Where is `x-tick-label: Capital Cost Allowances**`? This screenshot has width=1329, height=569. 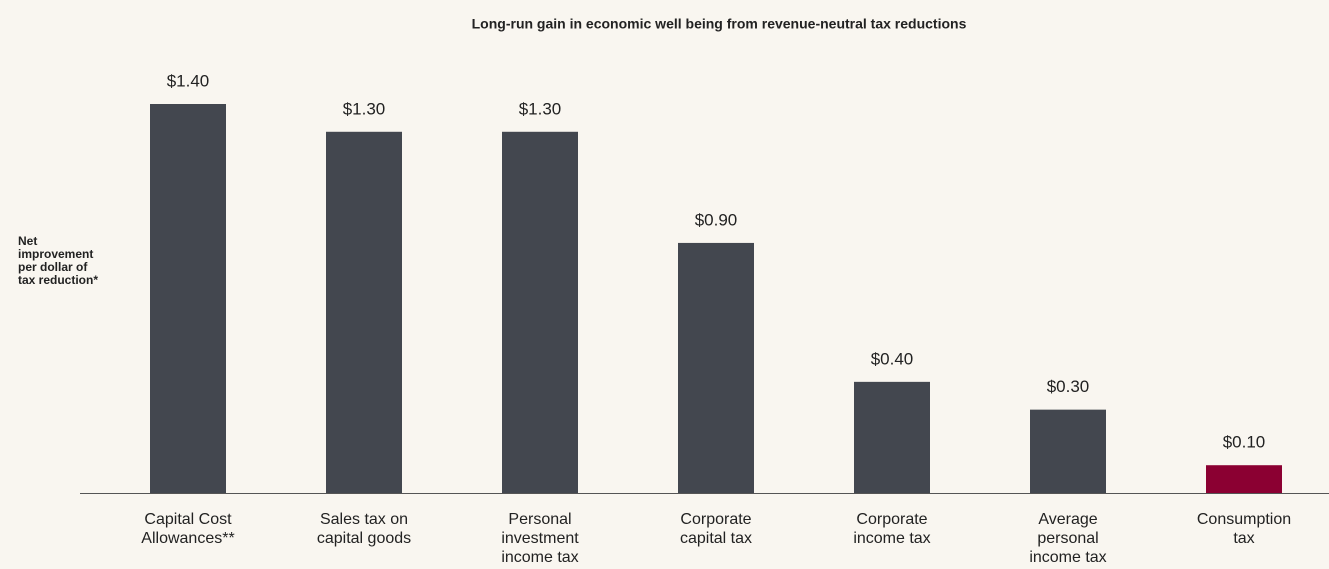
x-tick-label: Capital Cost Allowances** is located at coordinates (187, 529).